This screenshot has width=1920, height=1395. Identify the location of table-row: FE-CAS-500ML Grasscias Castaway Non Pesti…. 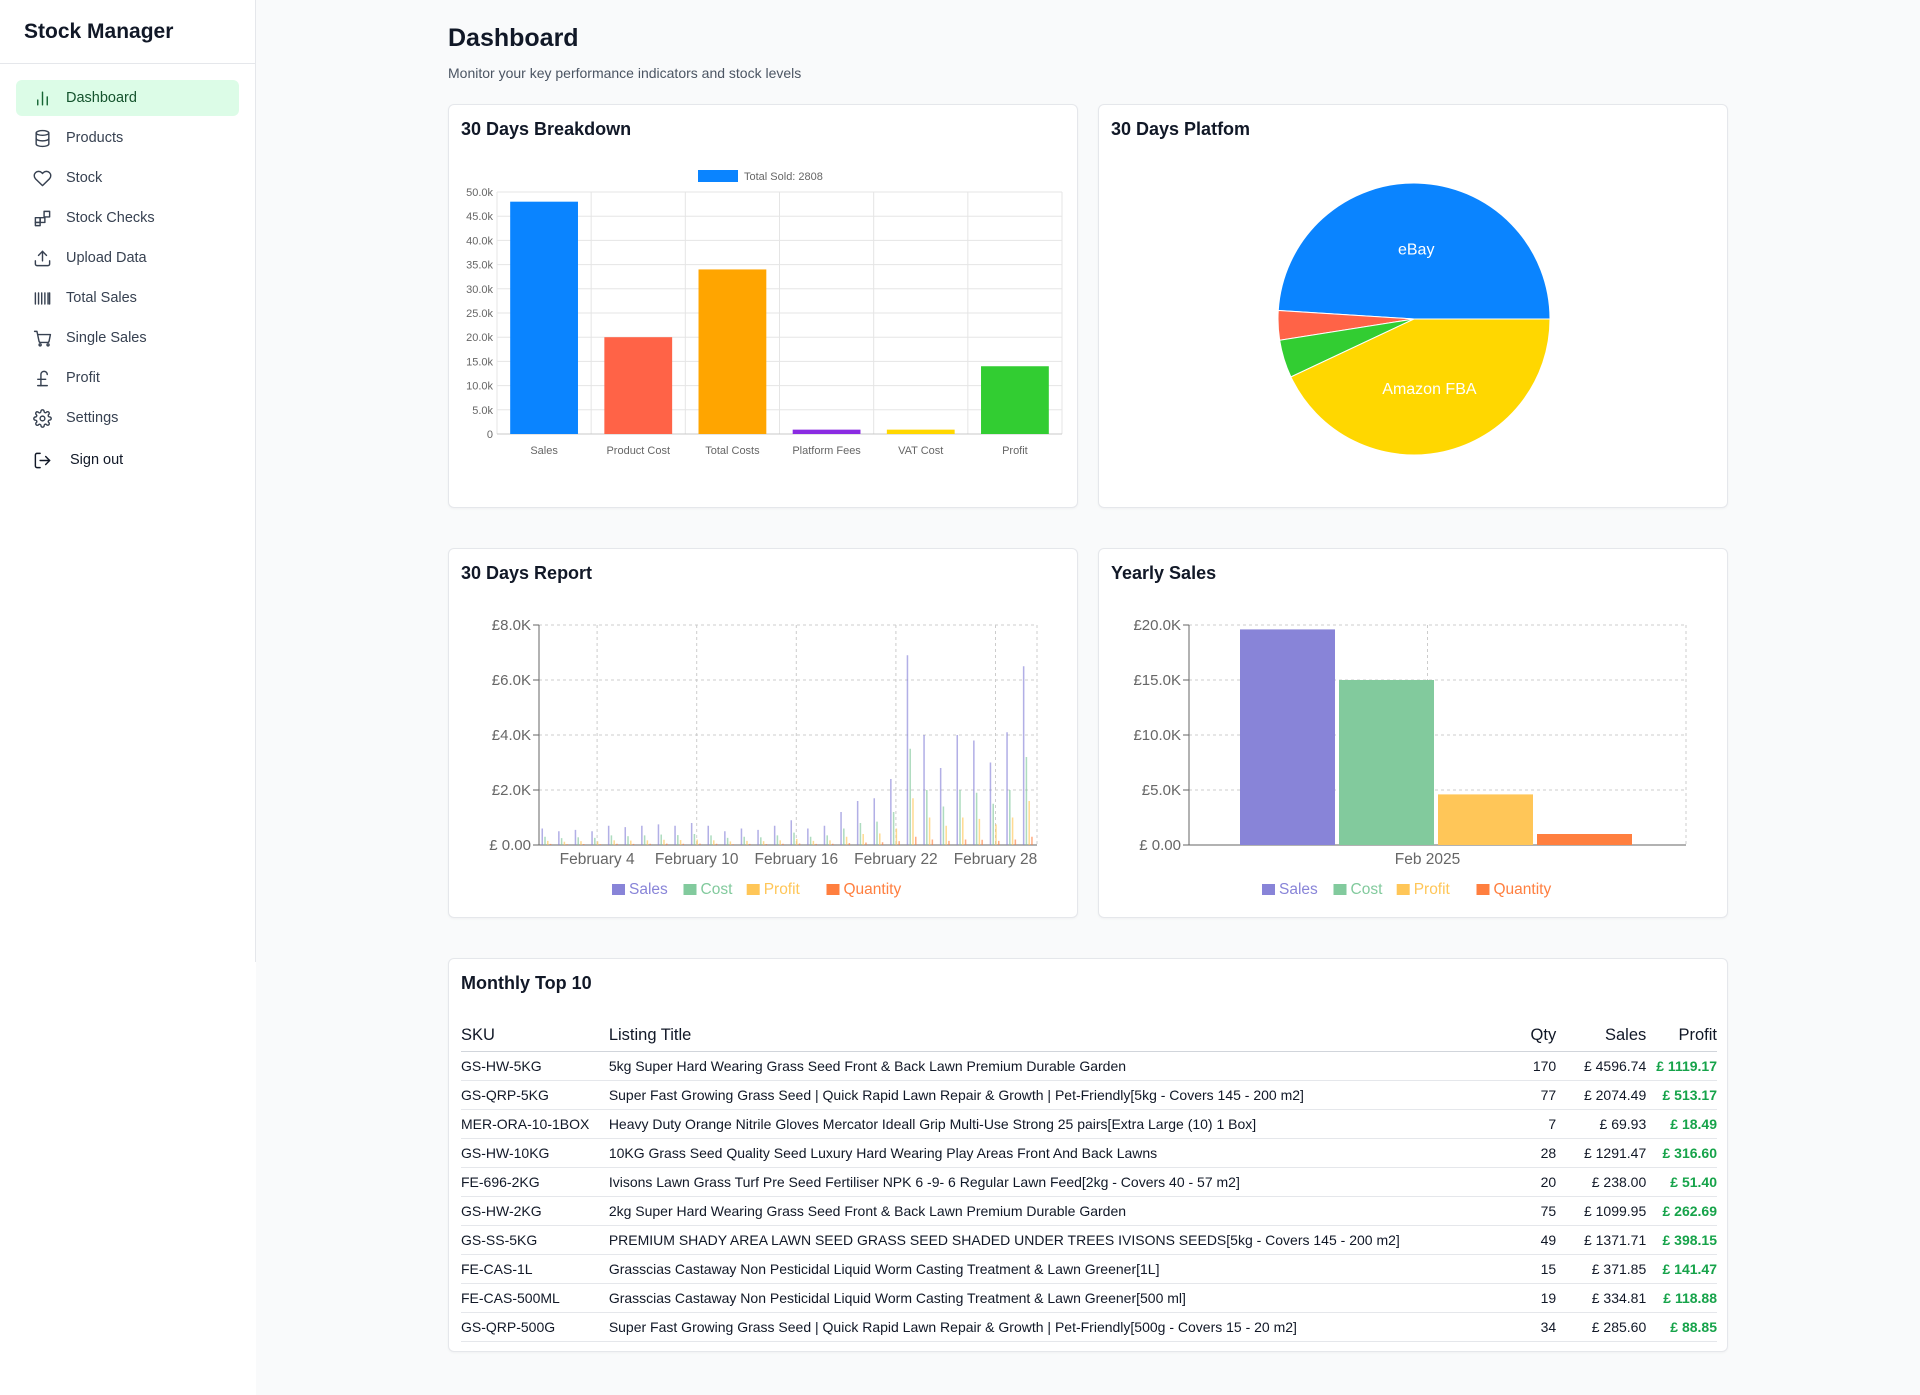
(1089, 1298).